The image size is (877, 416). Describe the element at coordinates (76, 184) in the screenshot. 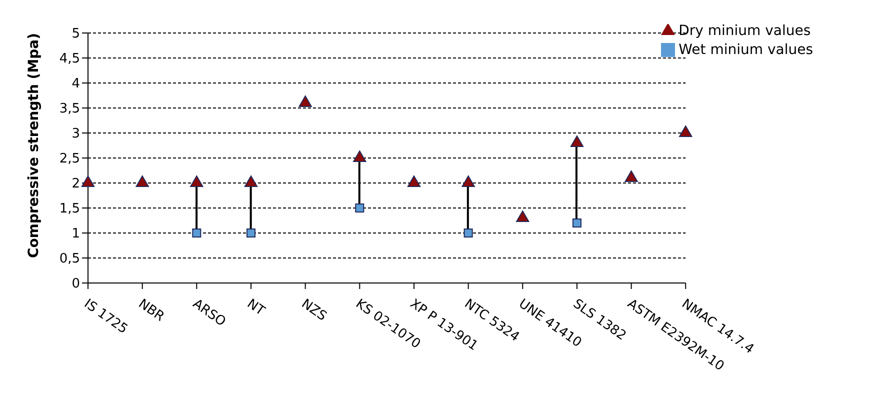

I see `y-tick-label: 2` at that location.